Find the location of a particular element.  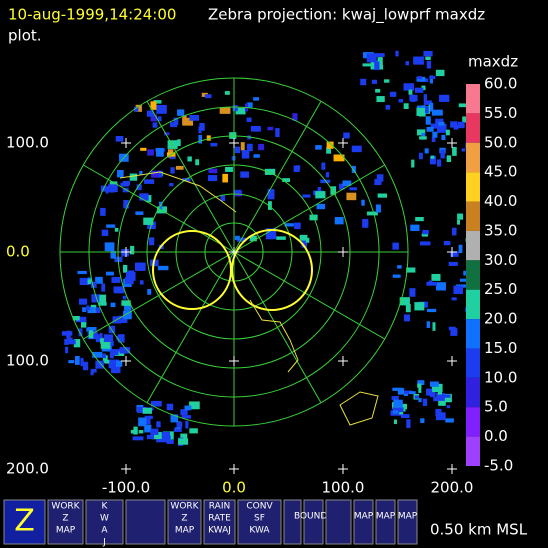

button-label: MAP is located at coordinates (364, 517).